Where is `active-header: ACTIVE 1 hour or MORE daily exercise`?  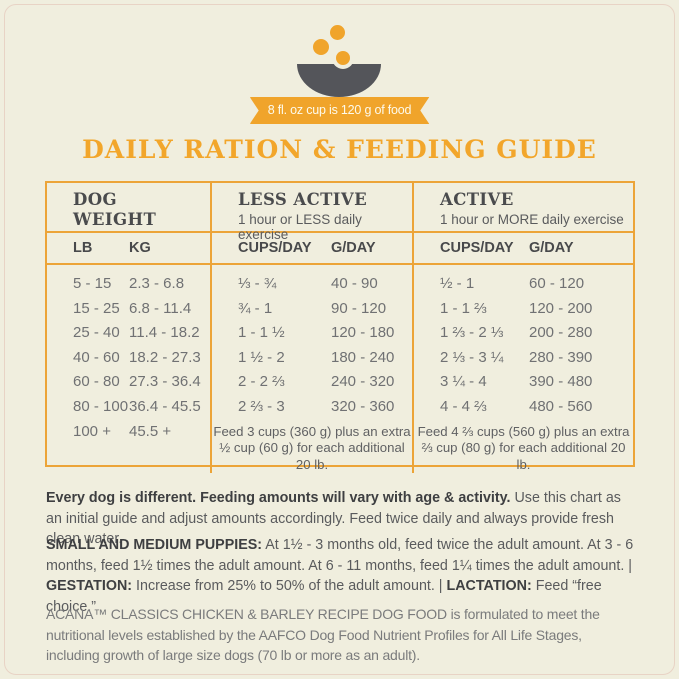 active-header: ACTIVE 1 hour or MORE daily exercise is located at coordinates (523, 208).